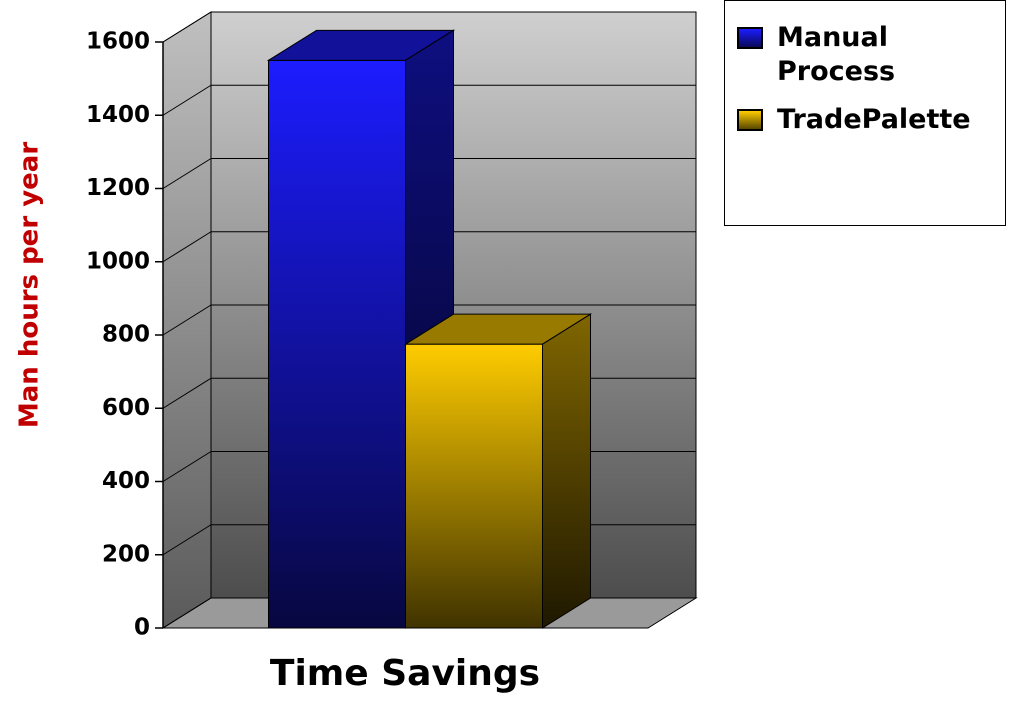 The width and height of the screenshot is (1010, 701). Describe the element at coordinates (30, 285) in the screenshot. I see `y-axis-label: Man hours per year` at that location.